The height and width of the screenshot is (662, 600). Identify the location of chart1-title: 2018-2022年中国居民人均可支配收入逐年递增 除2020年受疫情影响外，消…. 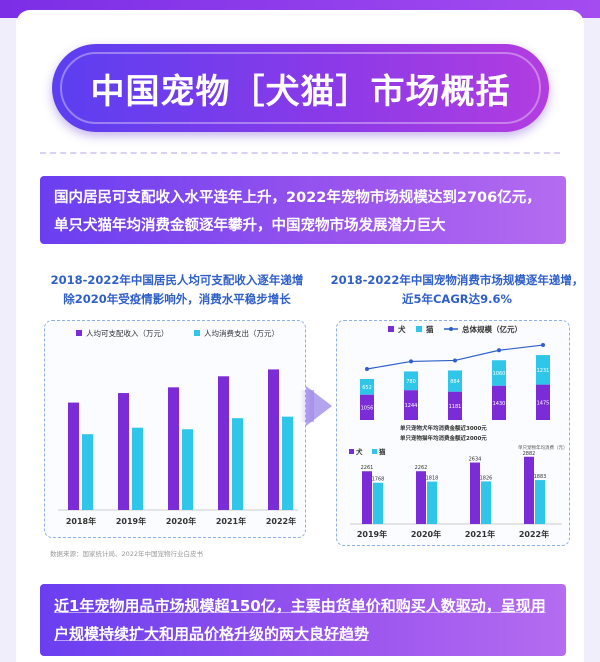
(177, 290).